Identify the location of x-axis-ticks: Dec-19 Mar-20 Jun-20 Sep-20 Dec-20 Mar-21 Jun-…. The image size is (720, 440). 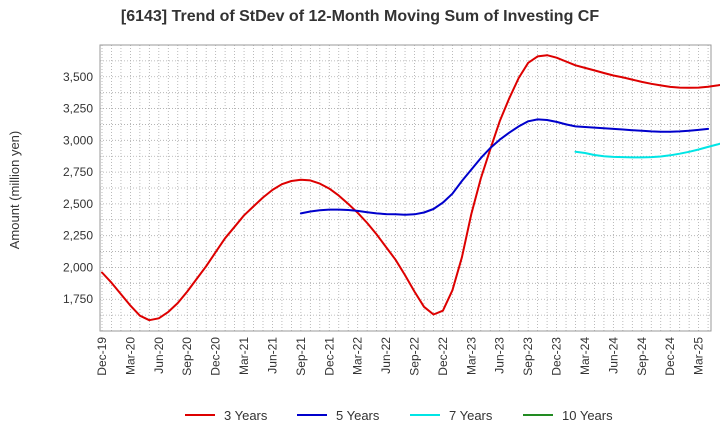
(400, 356).